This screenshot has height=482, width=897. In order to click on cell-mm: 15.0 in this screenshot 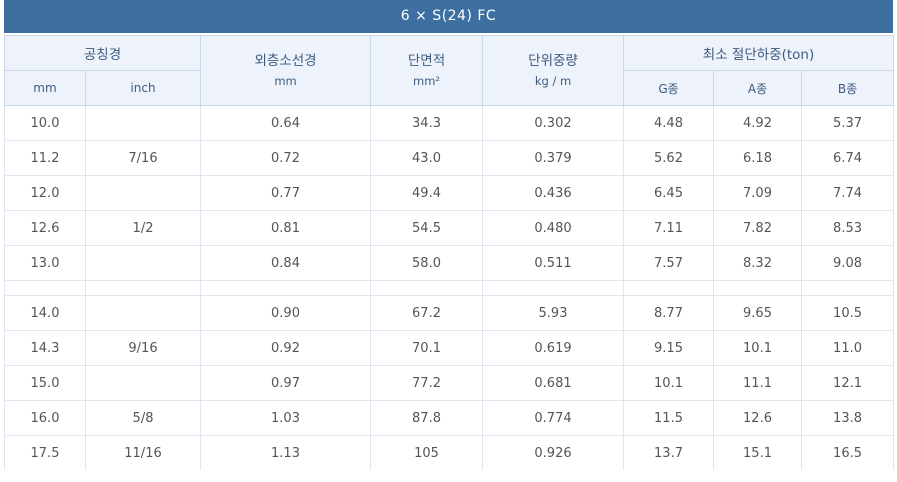, I will do `click(45, 383)`.